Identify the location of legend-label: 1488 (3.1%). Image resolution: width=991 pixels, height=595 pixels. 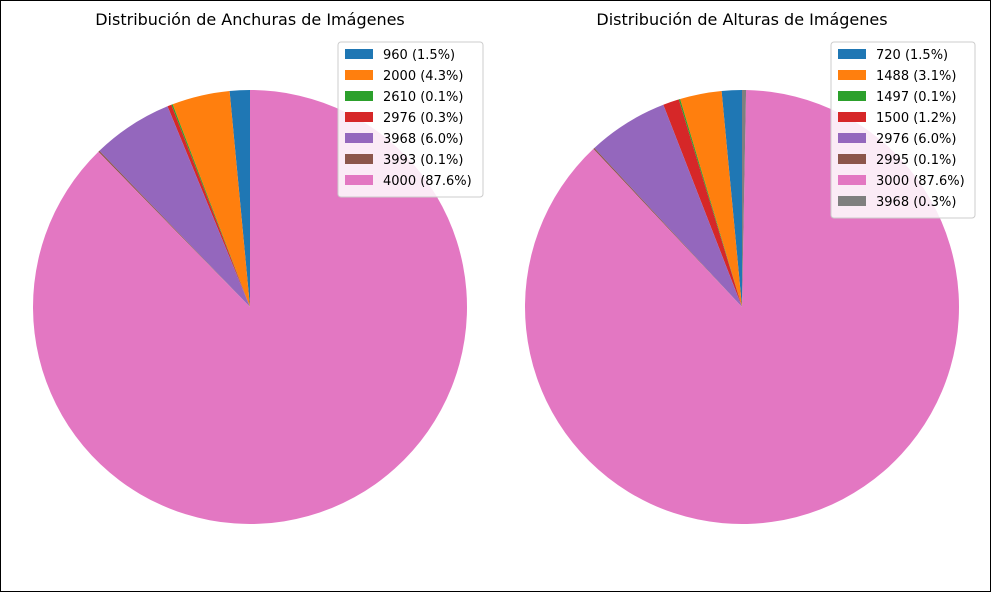
(916, 76).